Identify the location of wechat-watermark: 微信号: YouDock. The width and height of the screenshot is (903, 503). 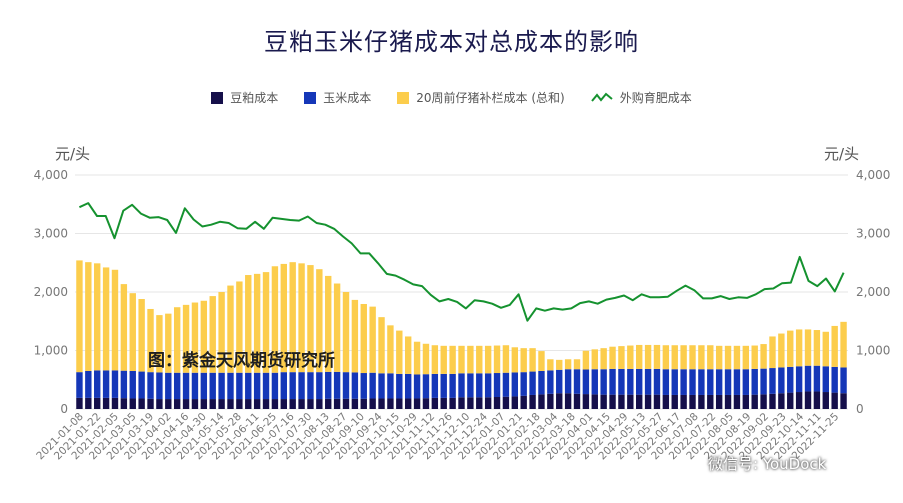
(767, 464).